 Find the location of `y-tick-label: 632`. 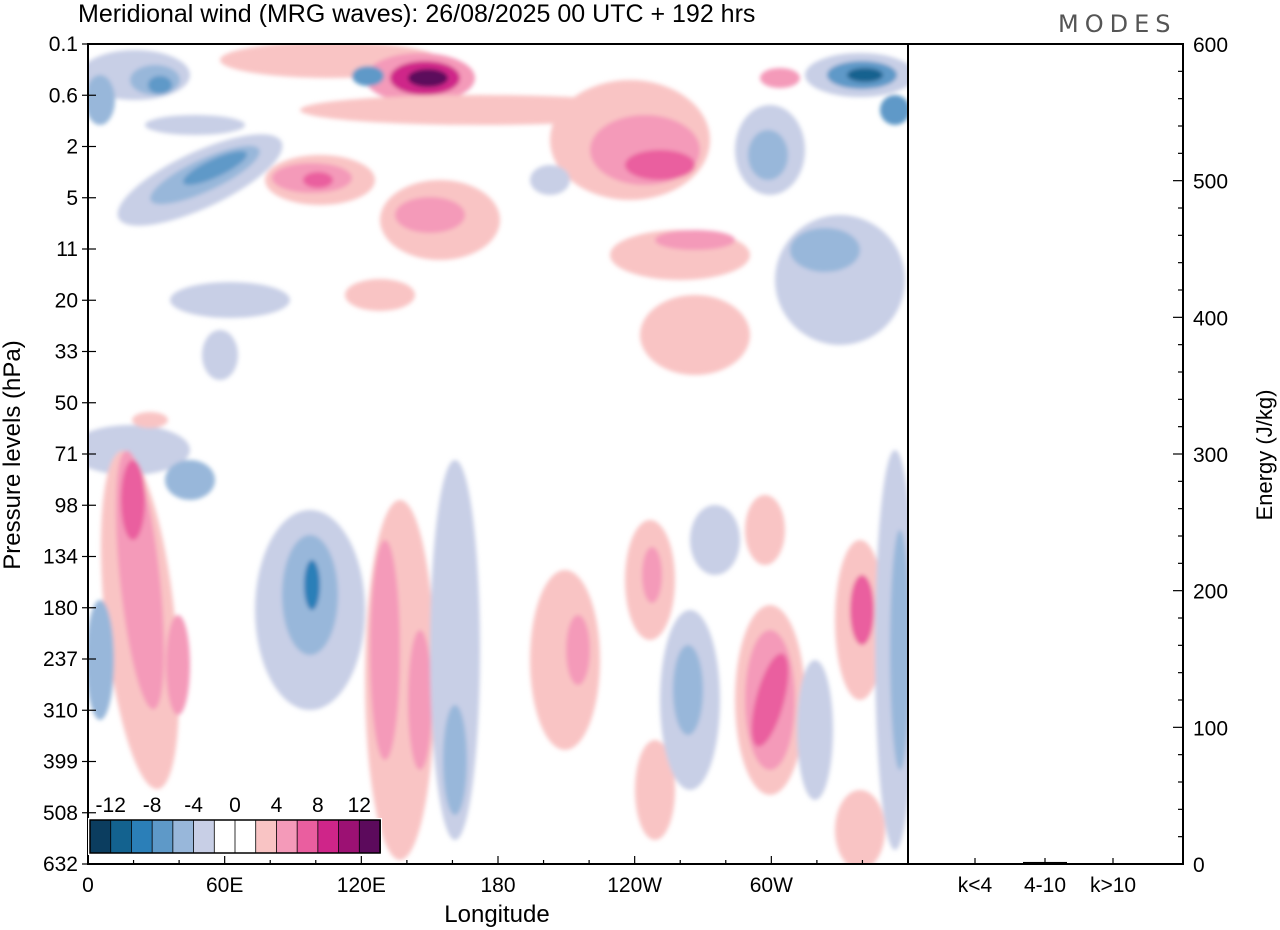

y-tick-label: 632 is located at coordinates (60, 864).